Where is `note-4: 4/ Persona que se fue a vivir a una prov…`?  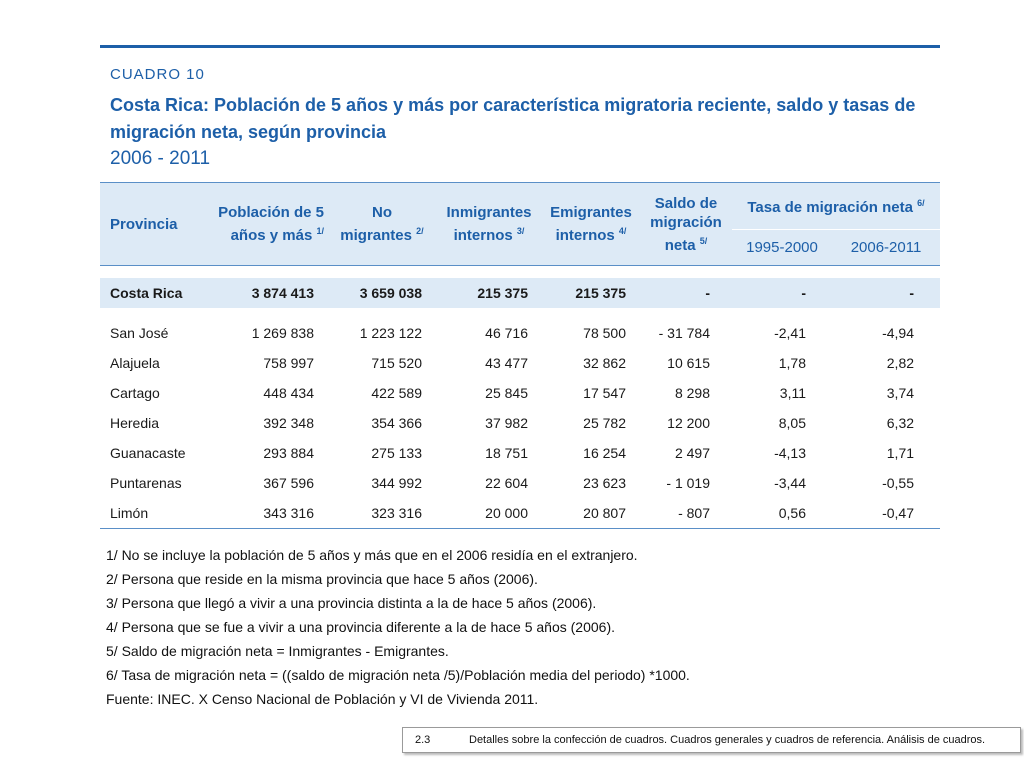 note-4: 4/ Persona que se fue a vivir a una prov… is located at coordinates (360, 627).